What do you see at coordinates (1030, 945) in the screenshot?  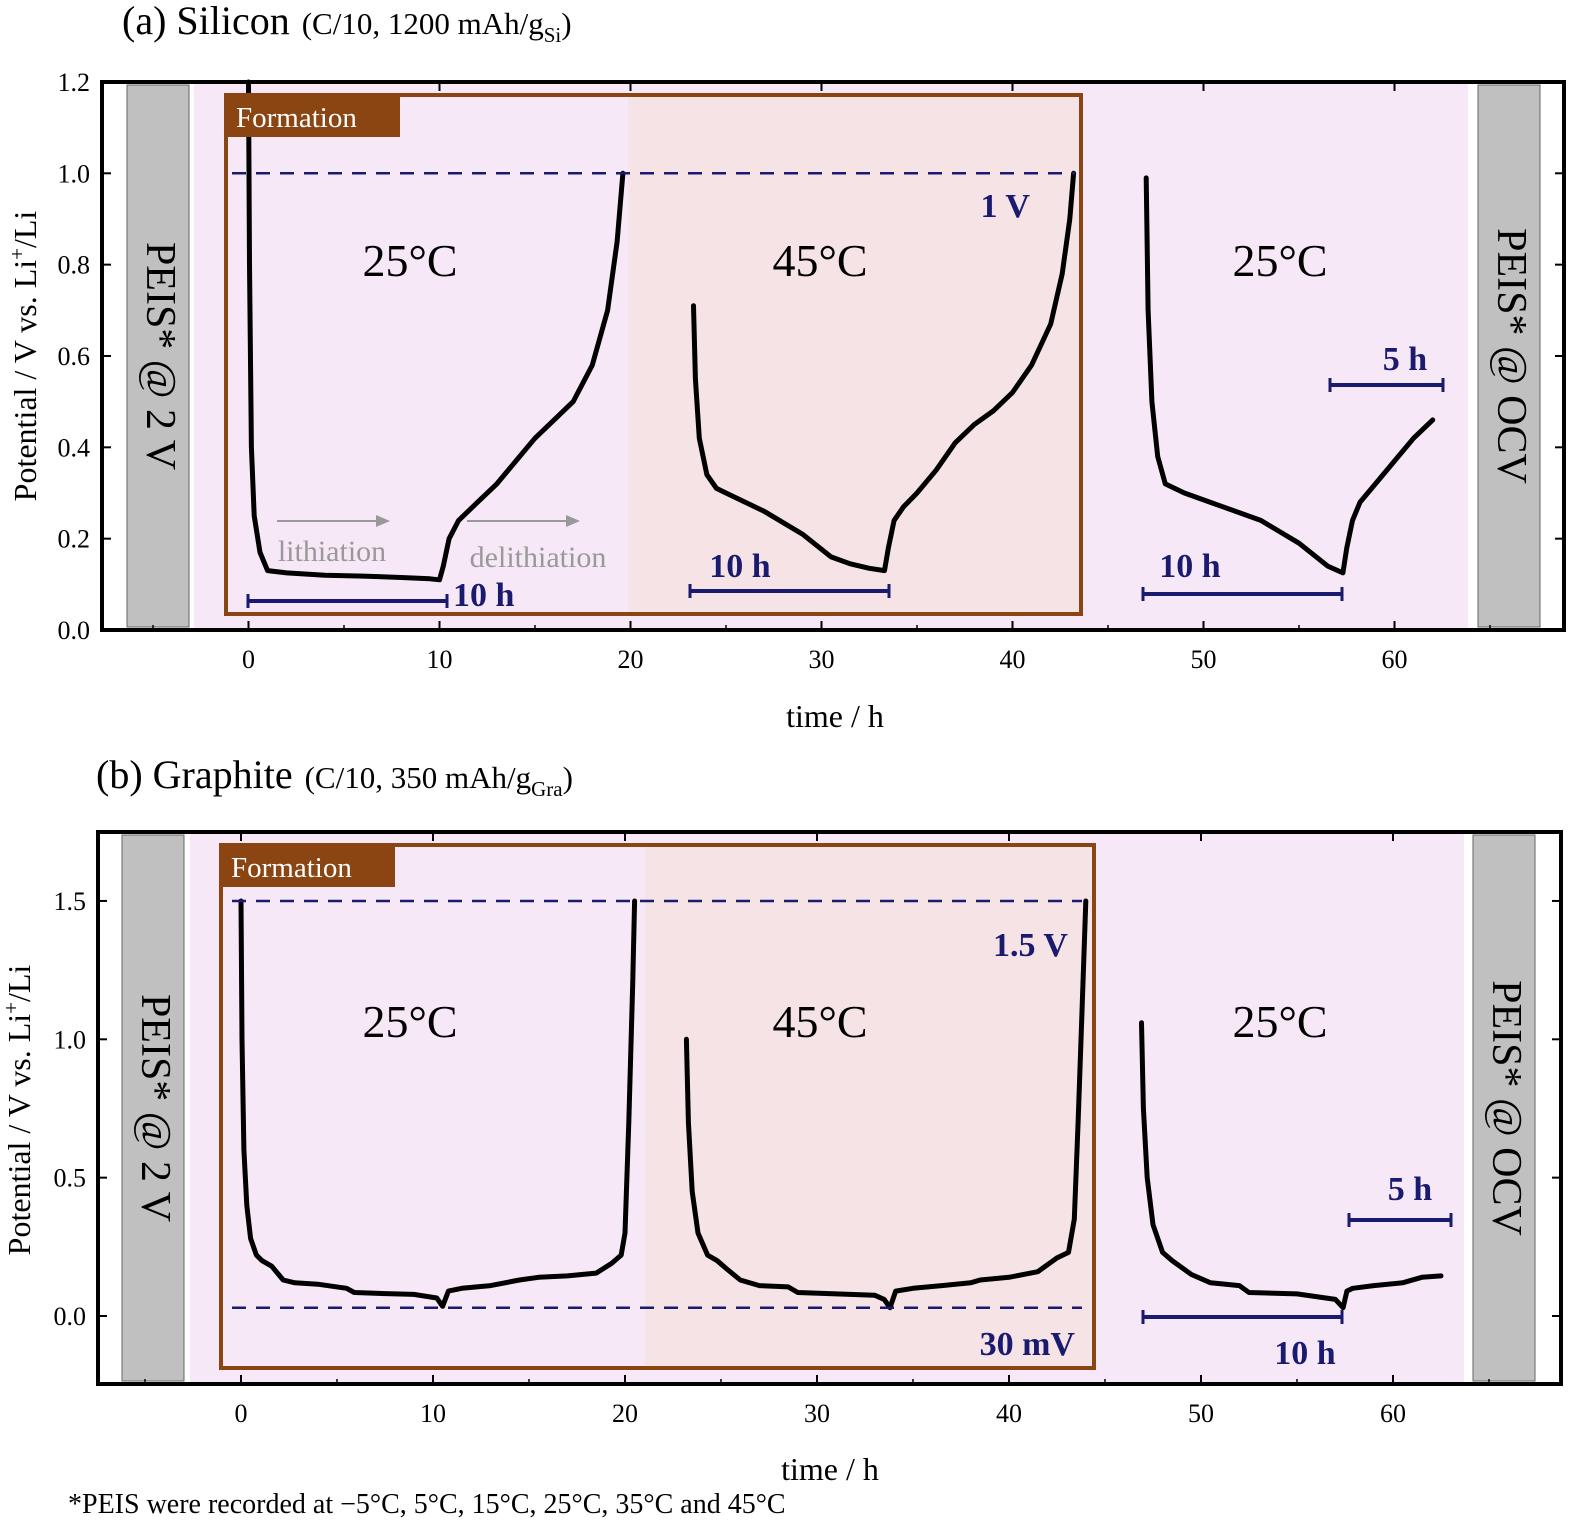 I see `cutoff-label: 1.5 V` at bounding box center [1030, 945].